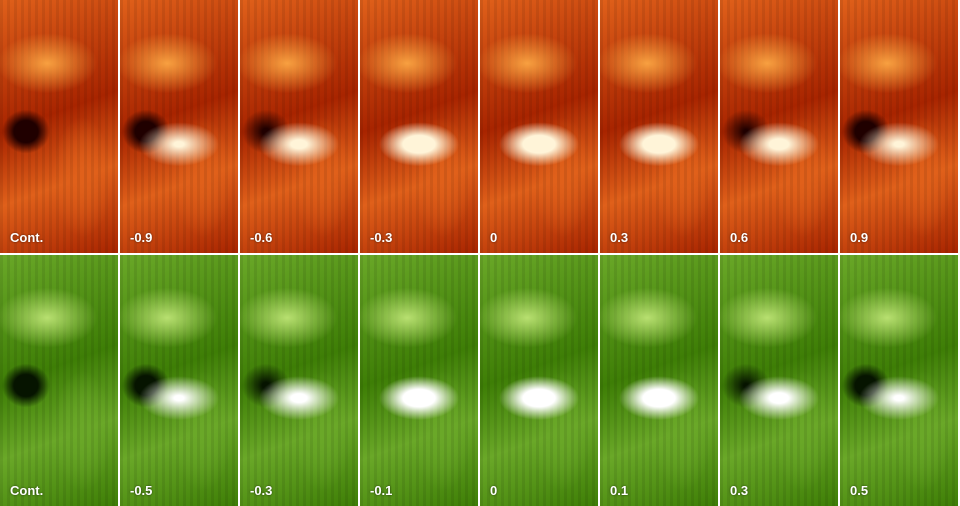 This screenshot has width=960, height=506. I want to click on image-panel: 0.6, so click(779, 126).